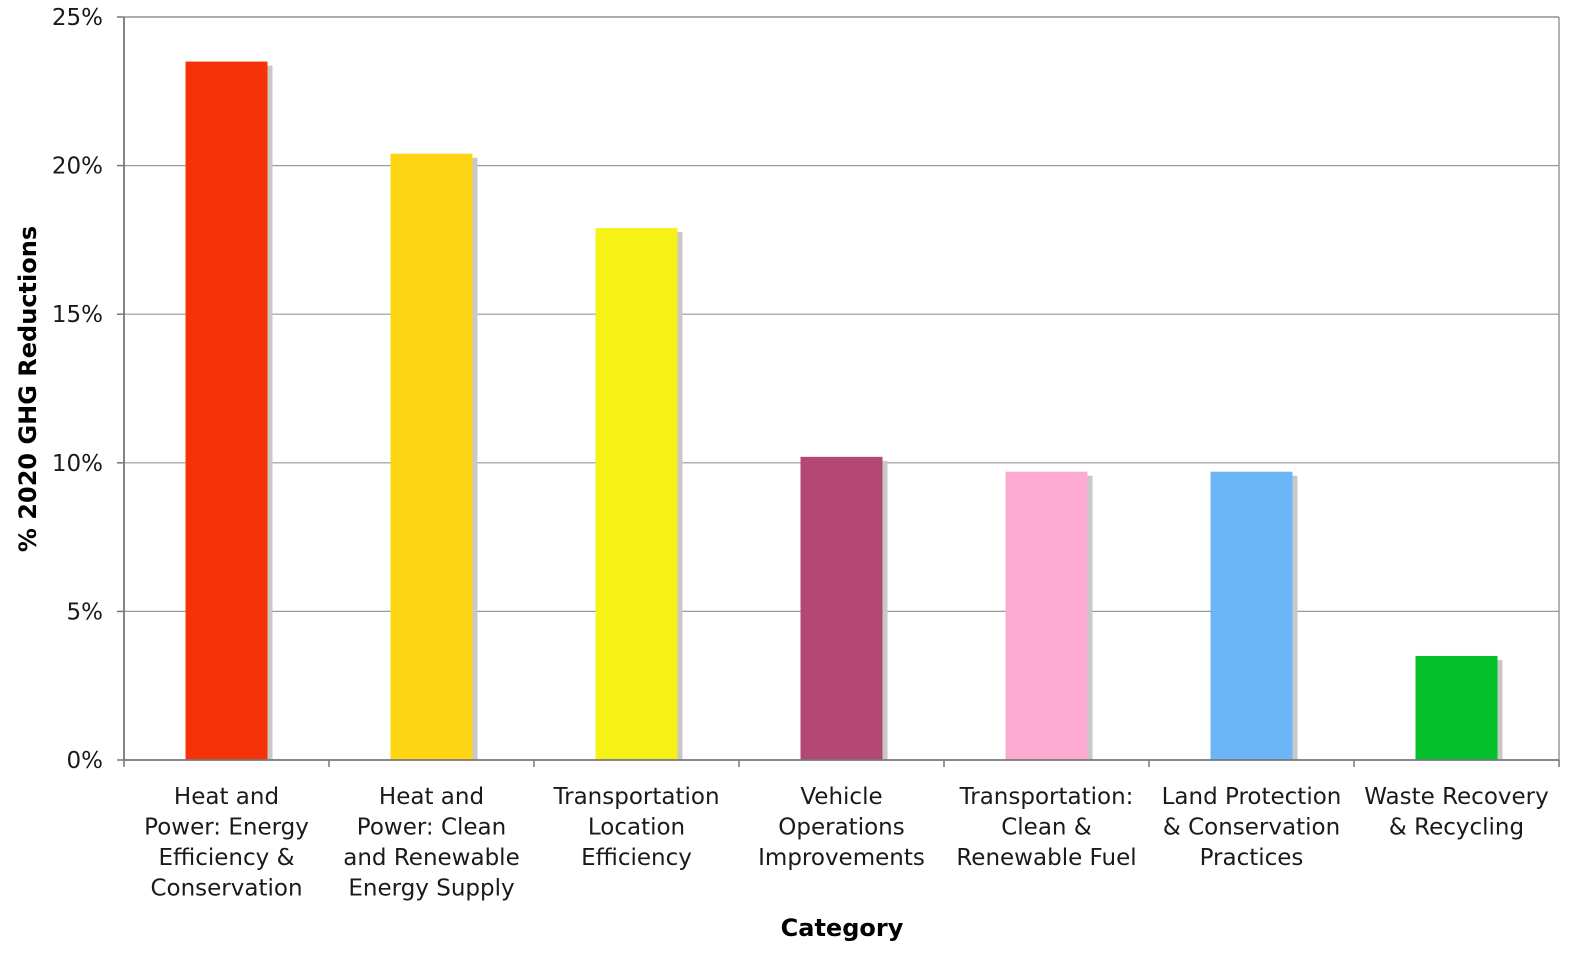 This screenshot has height=956, width=1589. What do you see at coordinates (77, 389) in the screenshot?
I see `y-tick-labels: 0% 5% 10% 15% 20% 25%` at bounding box center [77, 389].